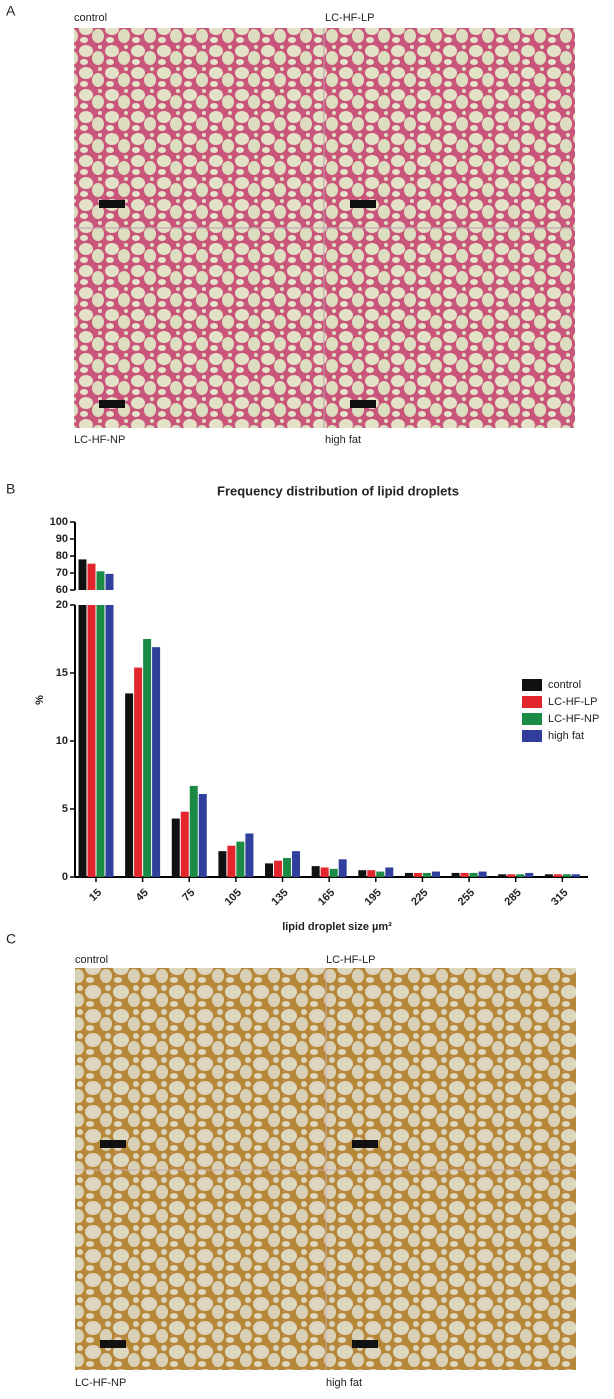  I want to click on y-tick-label: 0, so click(65, 877).